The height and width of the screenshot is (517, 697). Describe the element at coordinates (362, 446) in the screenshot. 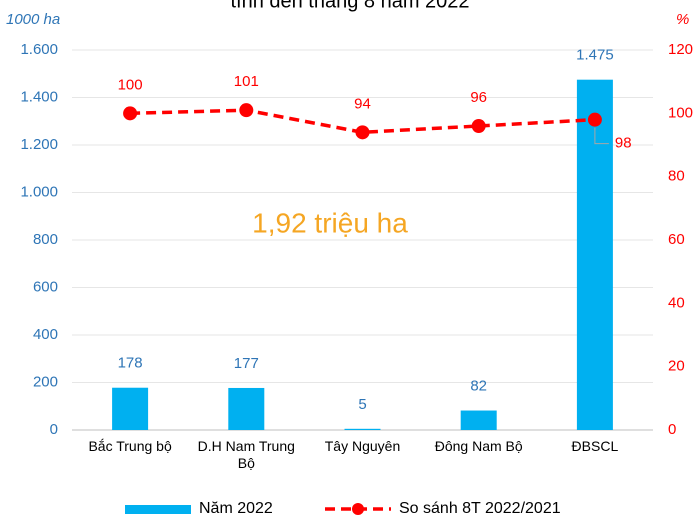

I see `x-tick-label: Tây Nguyên` at that location.